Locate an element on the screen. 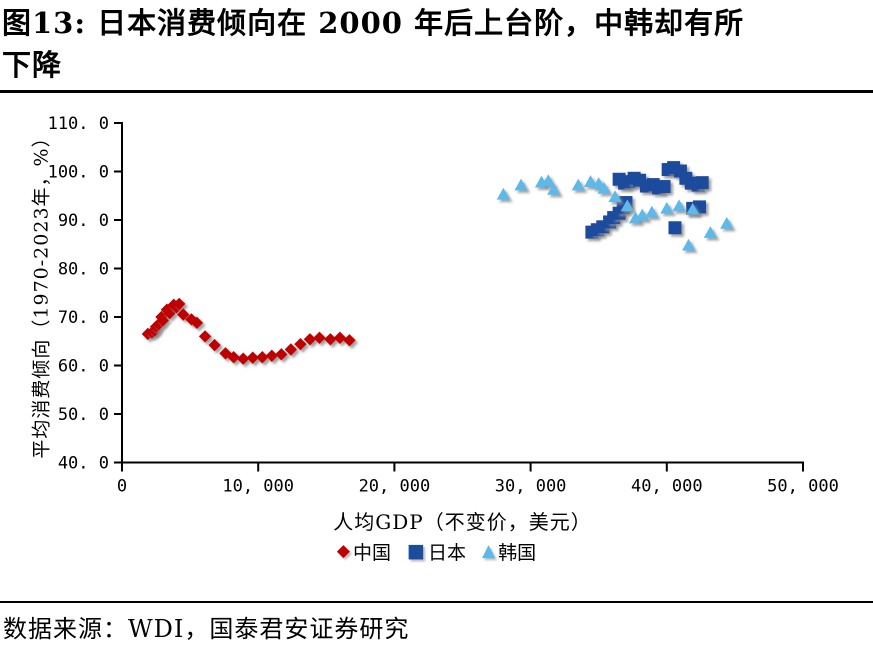 The width and height of the screenshot is (873, 647). data-source: 数据来源：WDI，国泰君安证券研究 is located at coordinates (206, 629).